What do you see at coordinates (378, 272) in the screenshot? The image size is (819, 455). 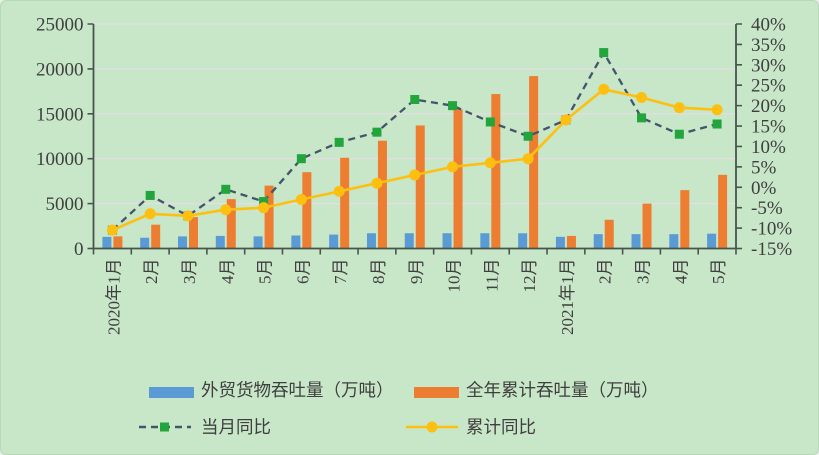 I see `x-axis-label: 8月` at bounding box center [378, 272].